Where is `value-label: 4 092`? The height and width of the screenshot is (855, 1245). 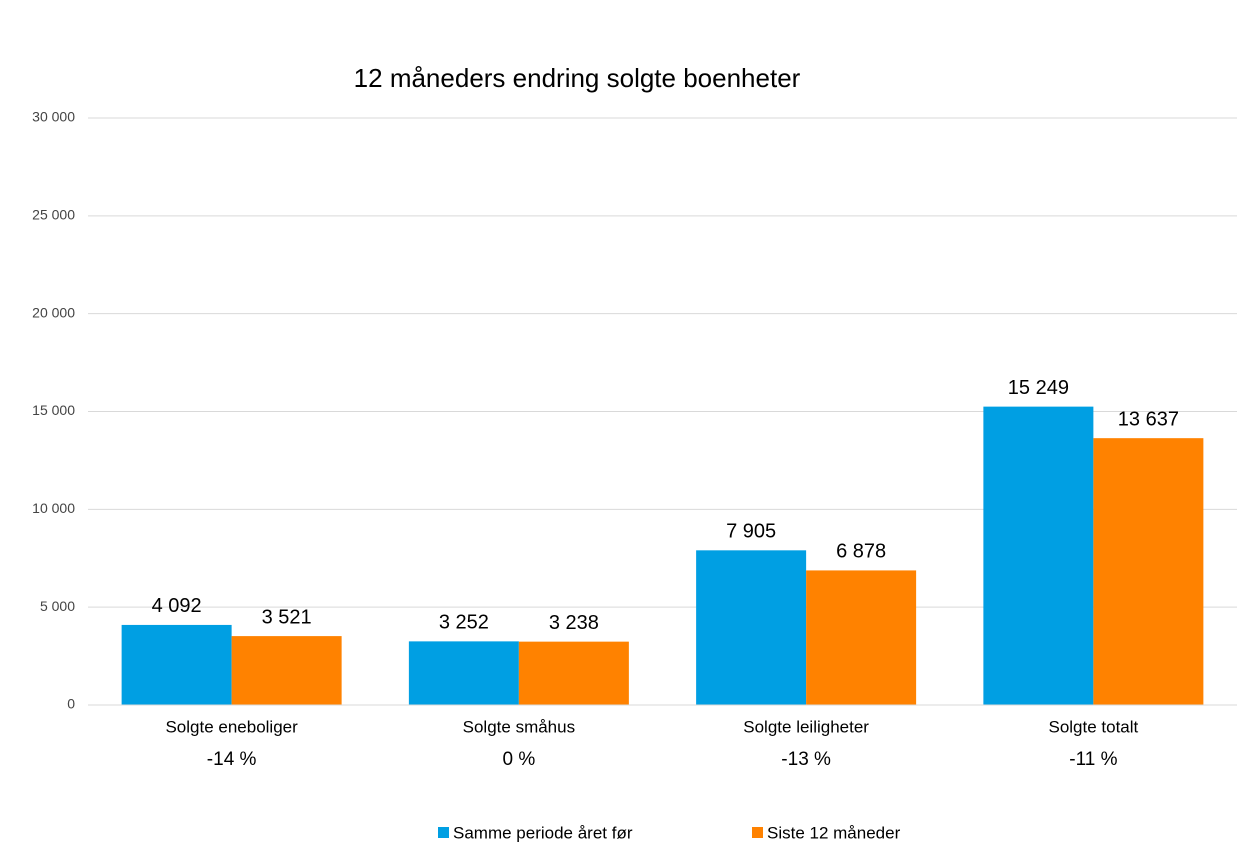
value-label: 4 092 is located at coordinates (177, 606).